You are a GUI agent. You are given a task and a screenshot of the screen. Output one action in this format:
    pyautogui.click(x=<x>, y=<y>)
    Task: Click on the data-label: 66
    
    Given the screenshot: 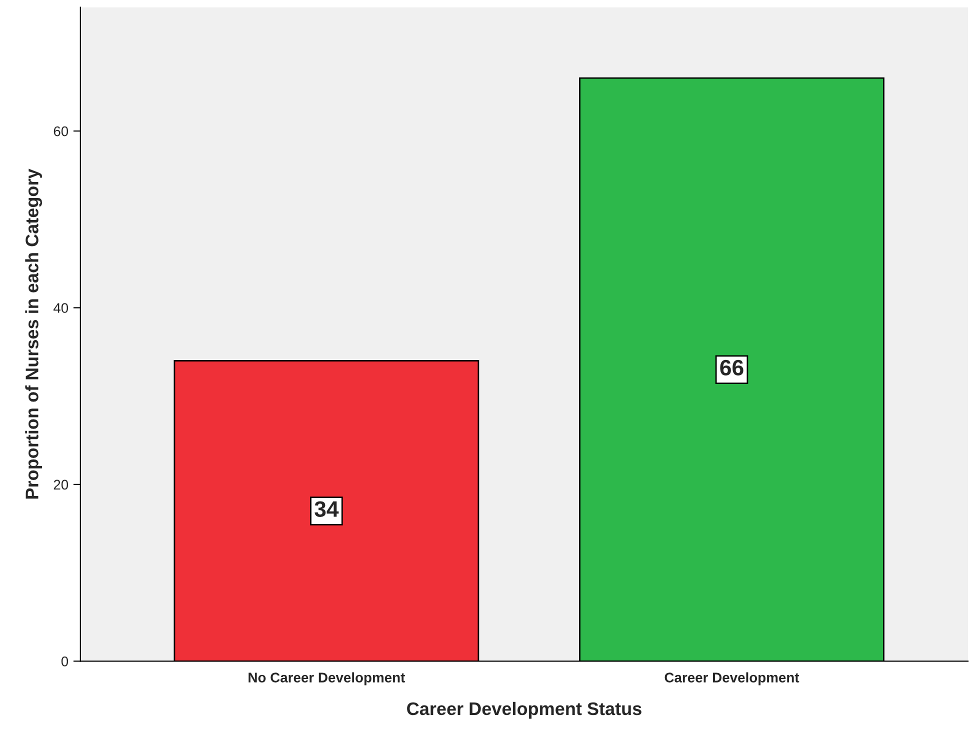 What is the action you would take?
    pyautogui.click(x=732, y=368)
    